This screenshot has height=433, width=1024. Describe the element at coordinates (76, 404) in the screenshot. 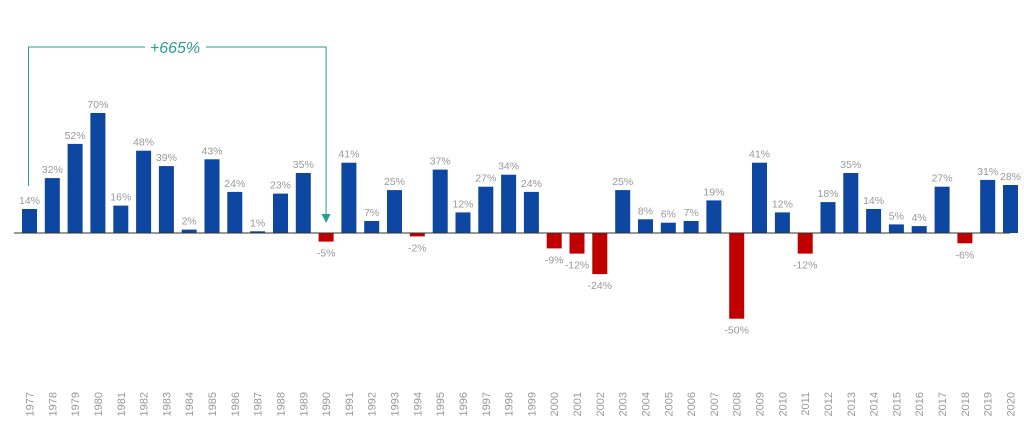

I see `x-tick-1979: 1979` at that location.